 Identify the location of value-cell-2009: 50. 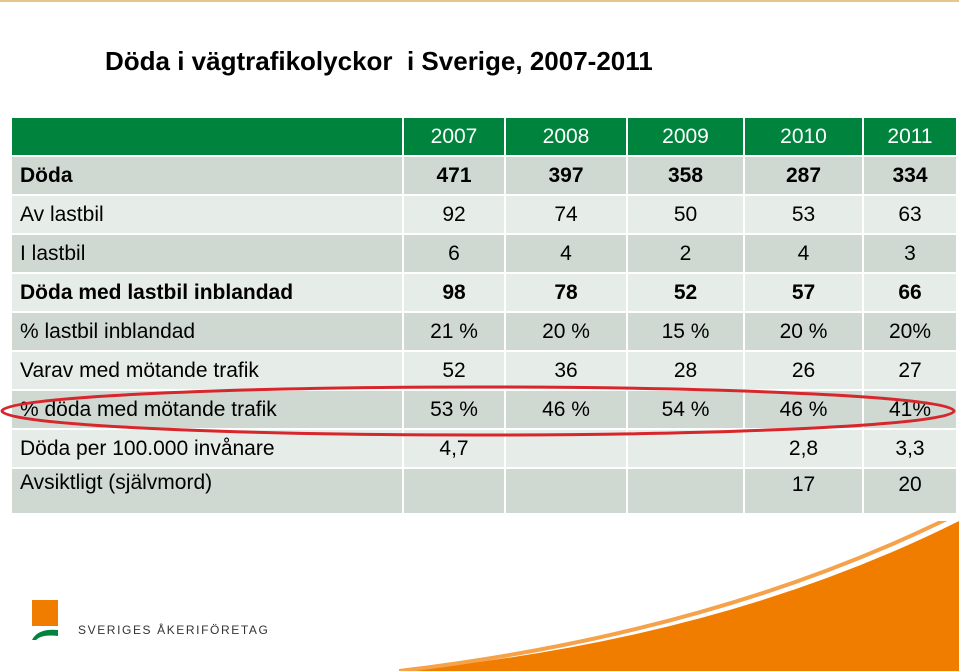
(686, 215).